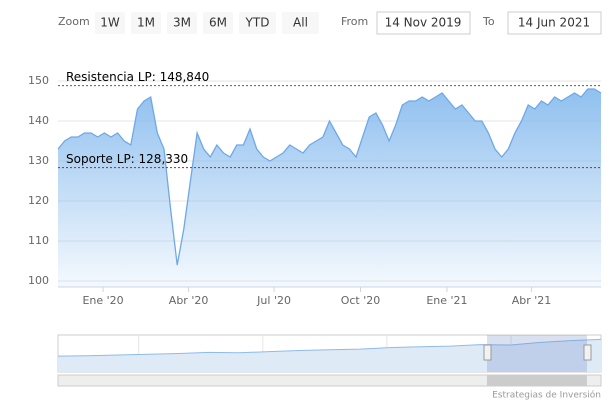 The image size is (613, 413). Describe the element at coordinates (38, 240) in the screenshot. I see `y-tick-label: 110` at that location.